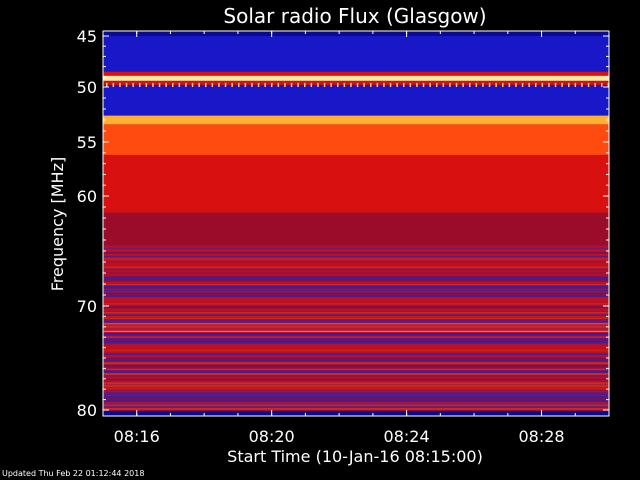 The image size is (640, 480). Describe the element at coordinates (87, 142) in the screenshot. I see `y-tick-label: 55` at that location.